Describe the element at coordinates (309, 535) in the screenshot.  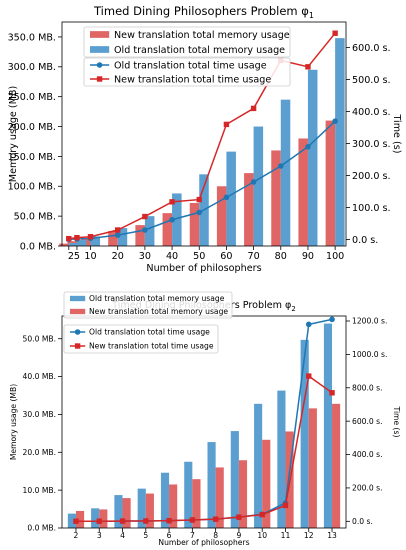
I see `chart2-xtick-label: 12` at that location.